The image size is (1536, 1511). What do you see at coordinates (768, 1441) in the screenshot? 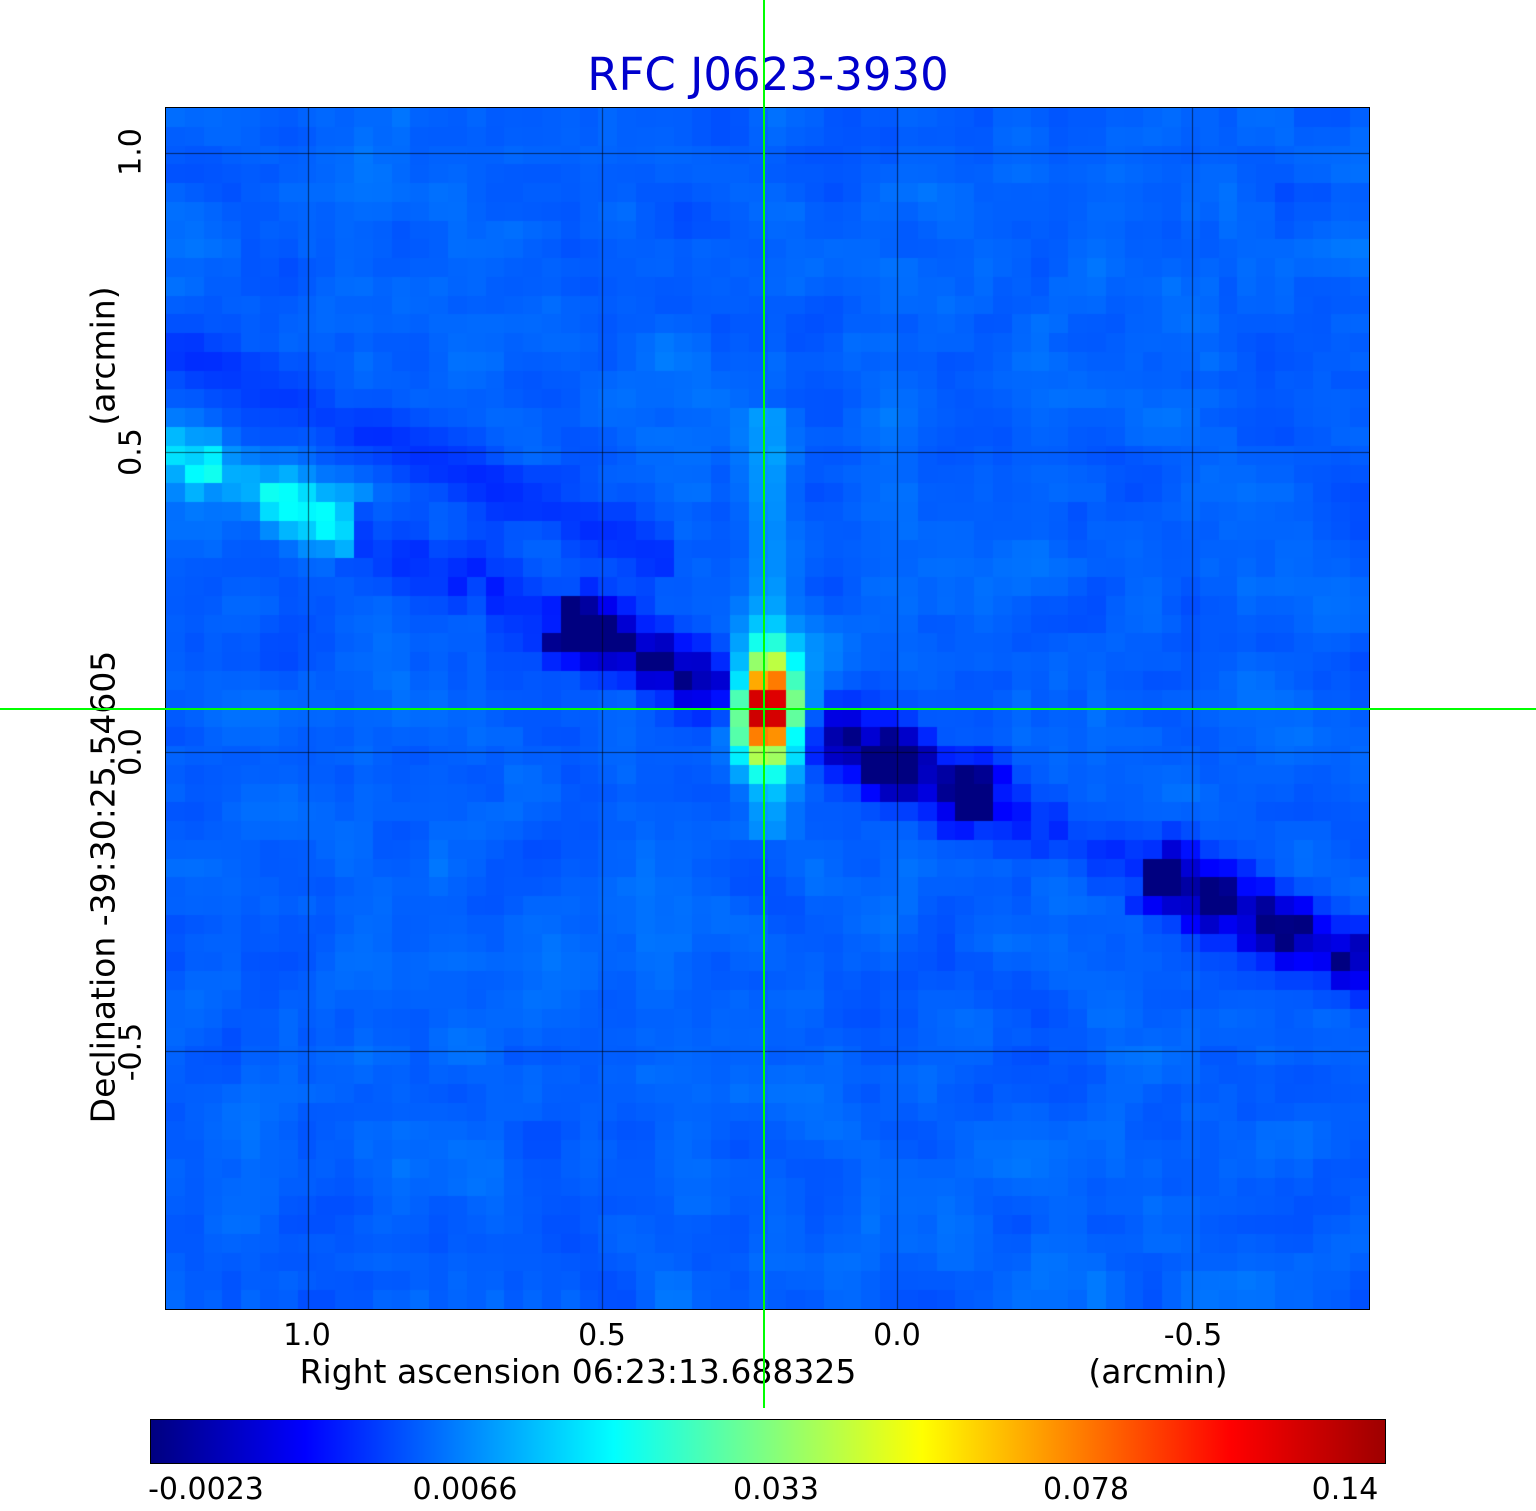
I see `colorbar-gradient` at bounding box center [768, 1441].